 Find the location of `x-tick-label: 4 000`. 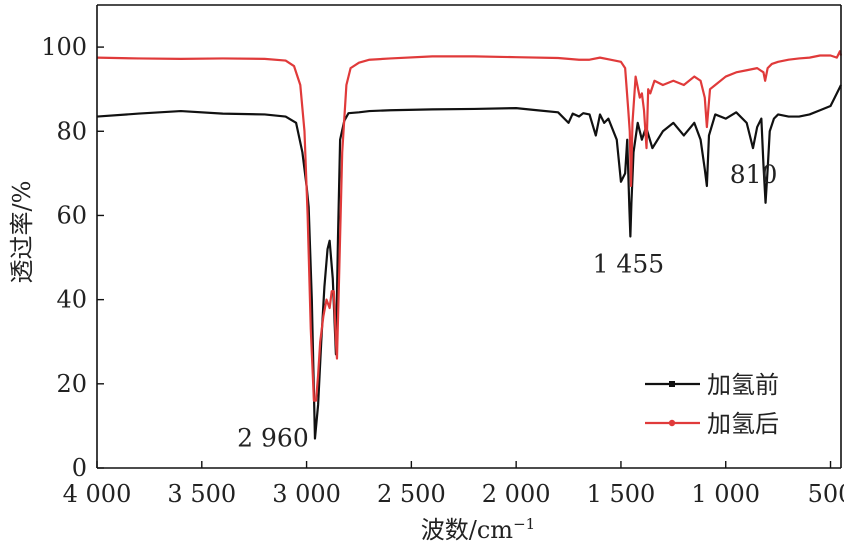

x-tick-label: 4 000 is located at coordinates (97, 494).